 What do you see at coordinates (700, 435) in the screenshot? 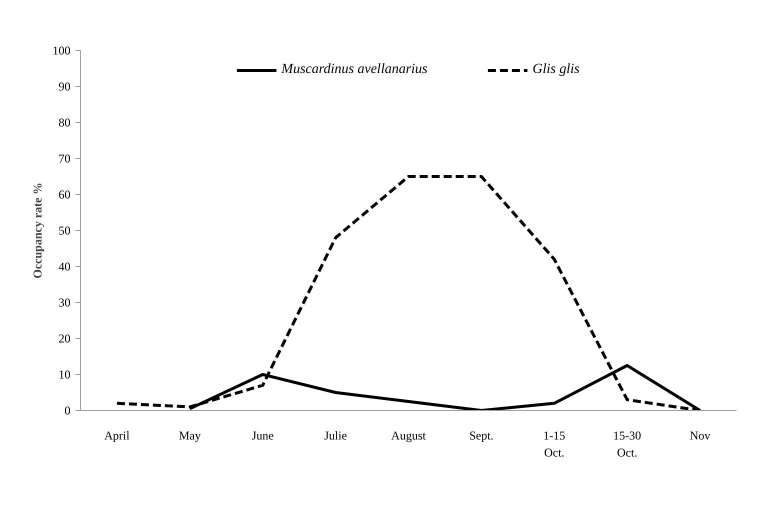
I see `x-tick-label: Nov` at bounding box center [700, 435].